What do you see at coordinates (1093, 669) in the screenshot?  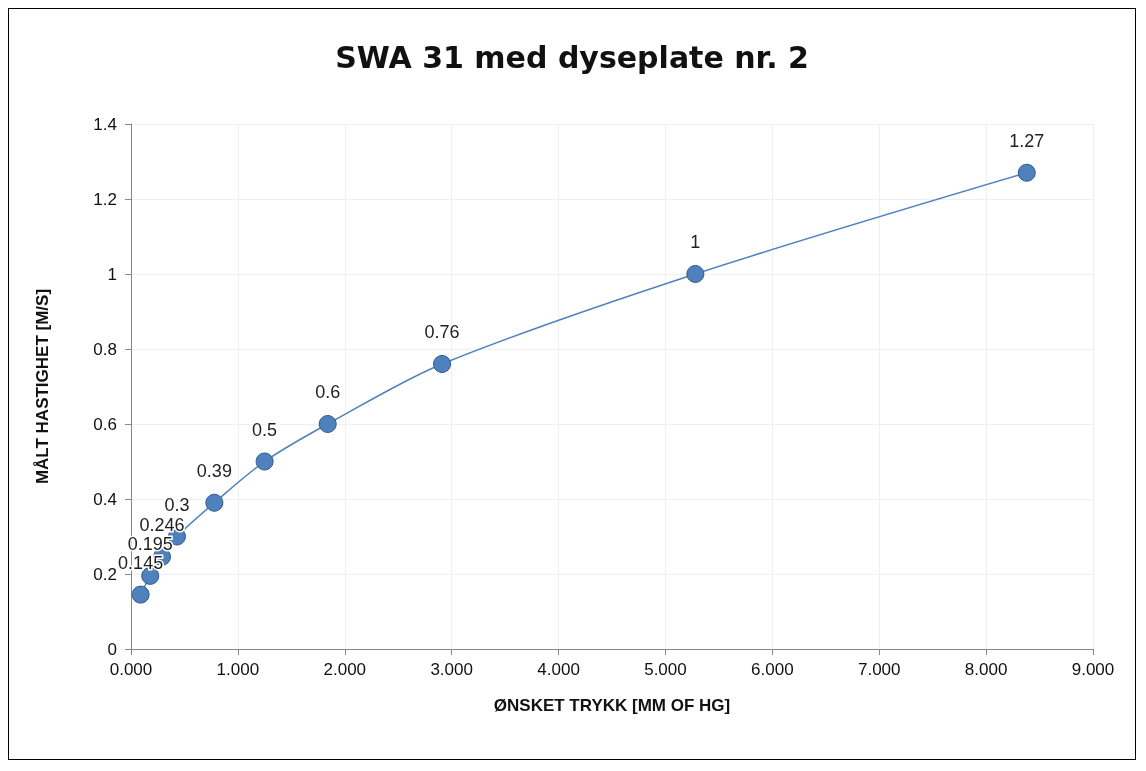 I see `x-tick-label: 9.000` at bounding box center [1093, 669].